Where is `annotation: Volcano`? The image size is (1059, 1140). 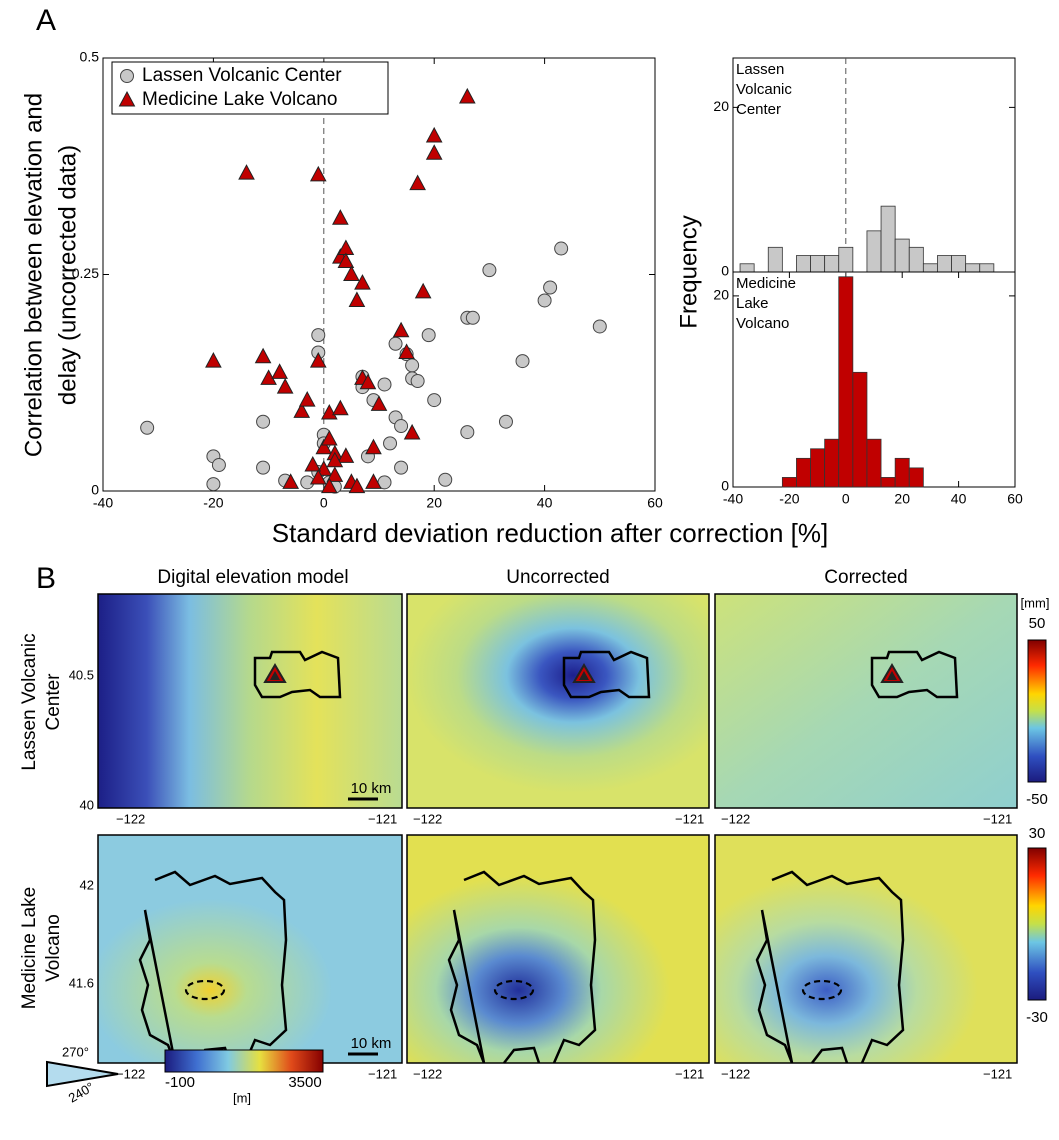
annotation: Volcano is located at coordinates (762, 323).